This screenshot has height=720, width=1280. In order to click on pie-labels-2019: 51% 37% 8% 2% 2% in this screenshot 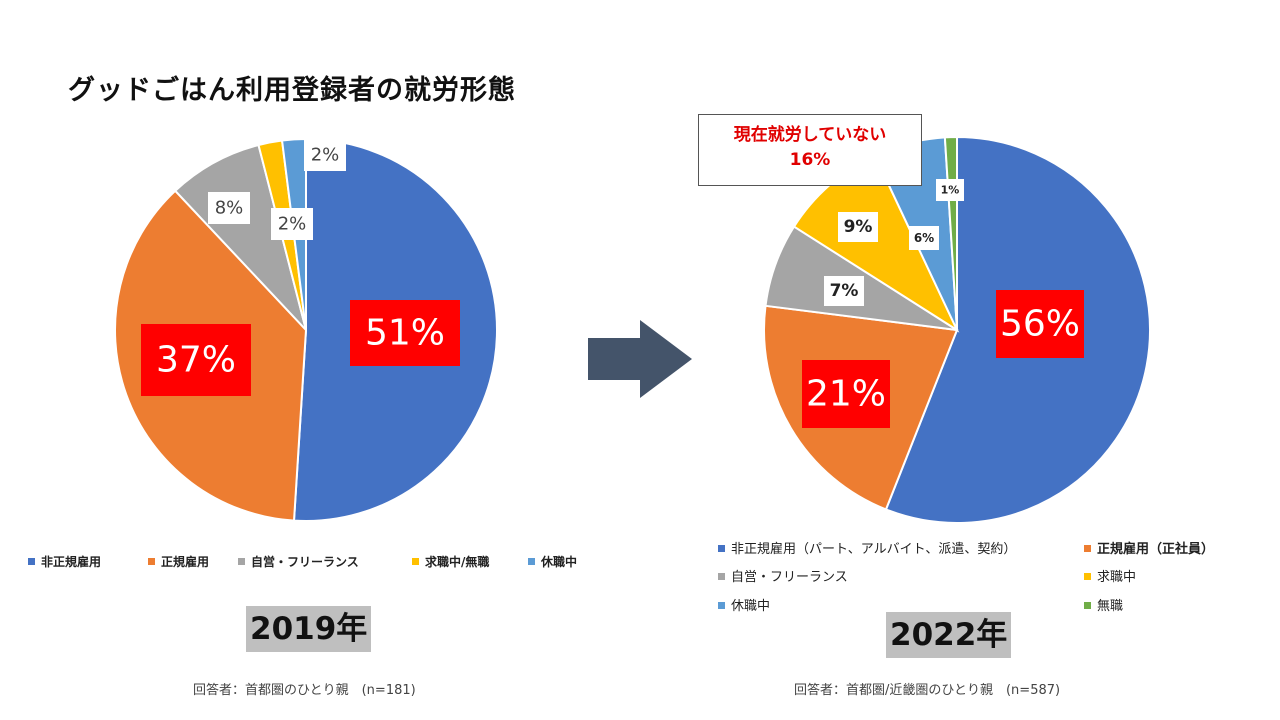, I will do `click(300, 267)`.